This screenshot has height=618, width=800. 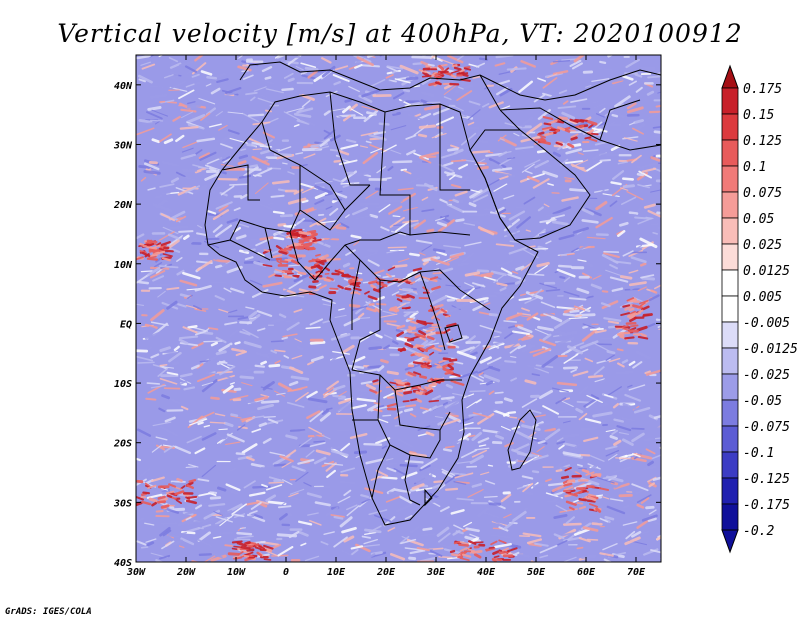 What do you see at coordinates (636, 572) in the screenshot?
I see `lon-tick-label: 70E` at bounding box center [636, 572].